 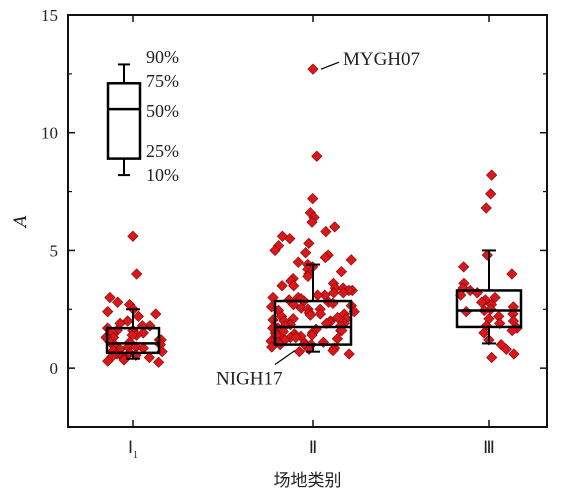 I want to click on y-axis-title: A, so click(x=21, y=222).